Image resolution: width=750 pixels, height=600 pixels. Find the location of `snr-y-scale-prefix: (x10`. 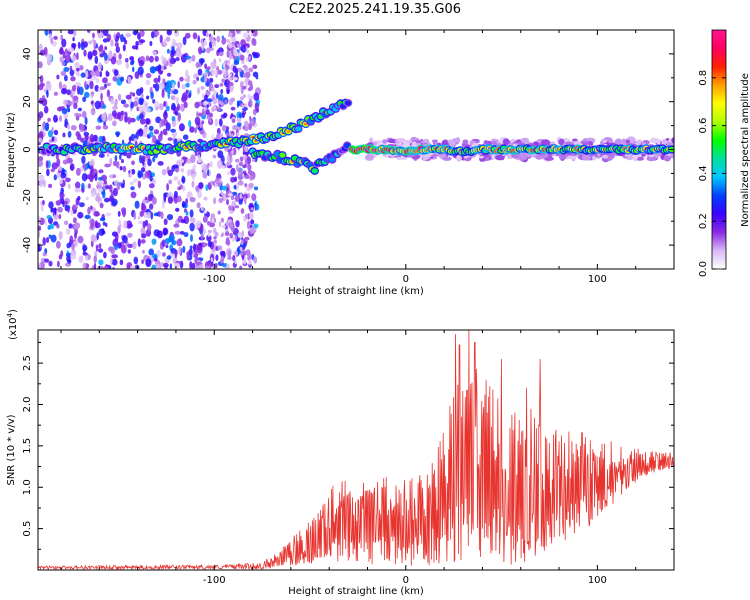

snr-y-scale-prefix: (x10 is located at coordinates (13, 328).